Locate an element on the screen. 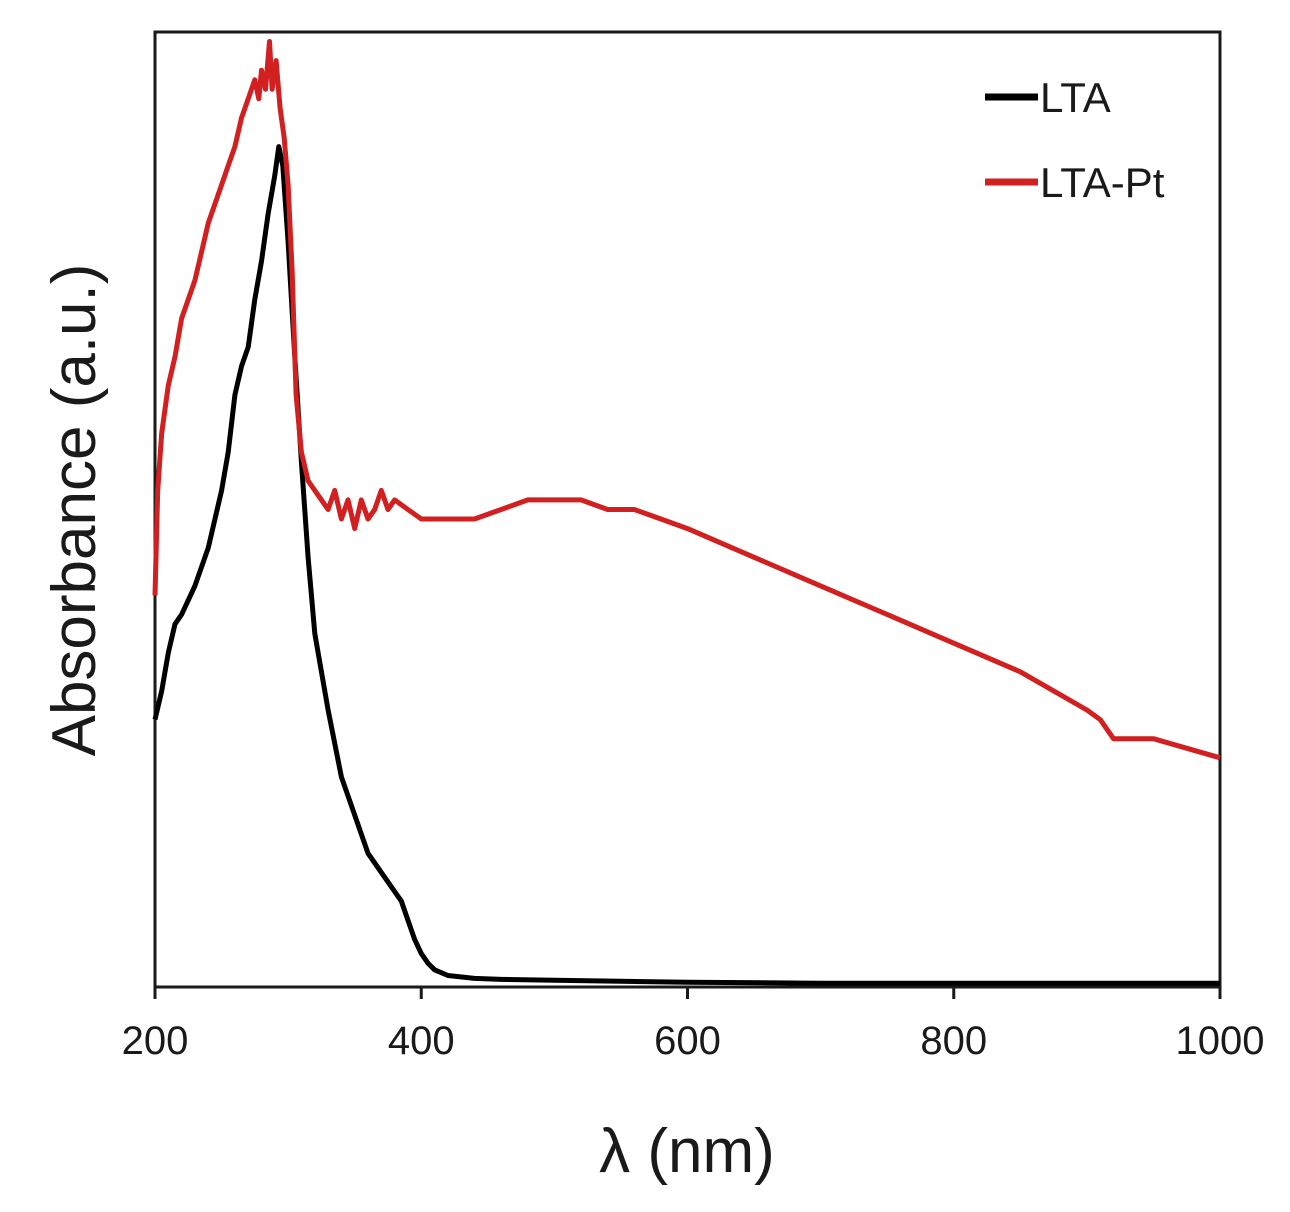  legend: LTA LTA-Pt is located at coordinates (1075, 140).